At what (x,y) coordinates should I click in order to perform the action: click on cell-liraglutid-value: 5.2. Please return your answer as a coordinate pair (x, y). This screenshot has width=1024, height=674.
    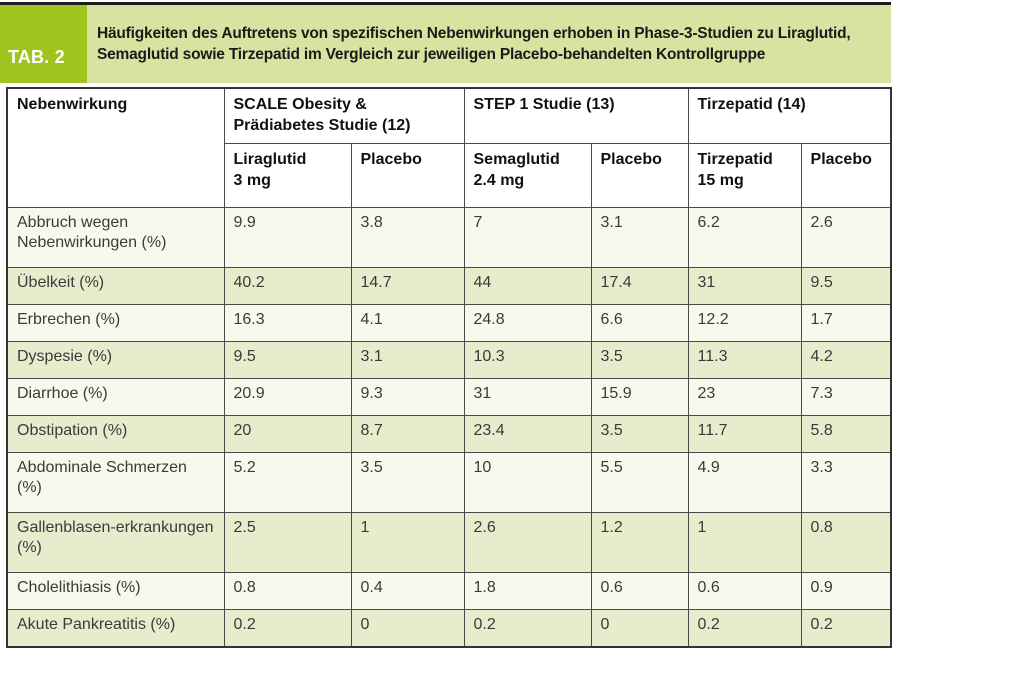
    Looking at the image, I should click on (287, 482).